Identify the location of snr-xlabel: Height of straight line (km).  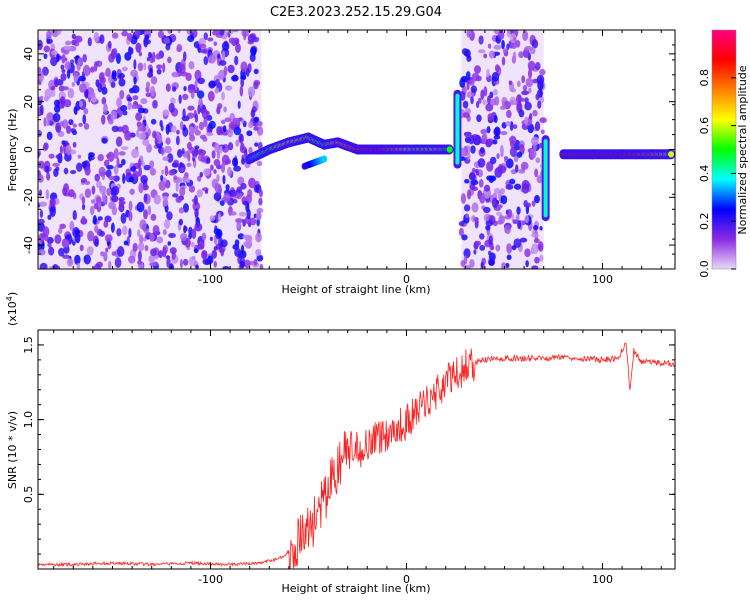
(355, 588).